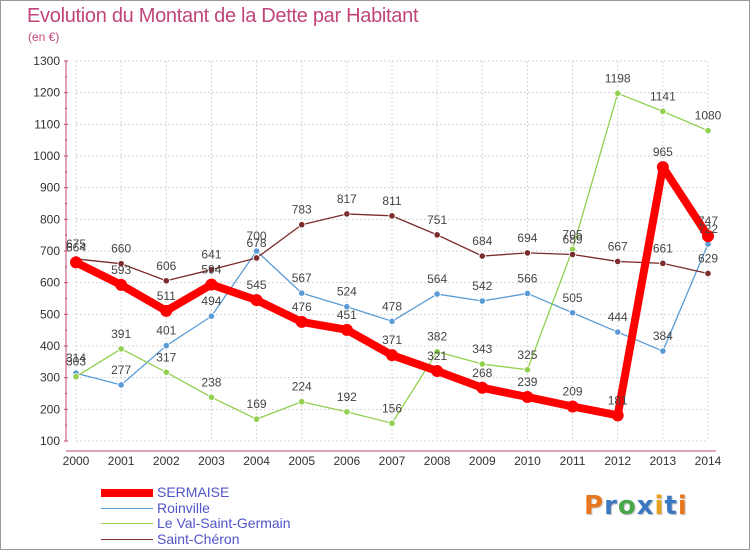  What do you see at coordinates (166, 461) in the screenshot?
I see `x-tick-label: 2002` at bounding box center [166, 461].